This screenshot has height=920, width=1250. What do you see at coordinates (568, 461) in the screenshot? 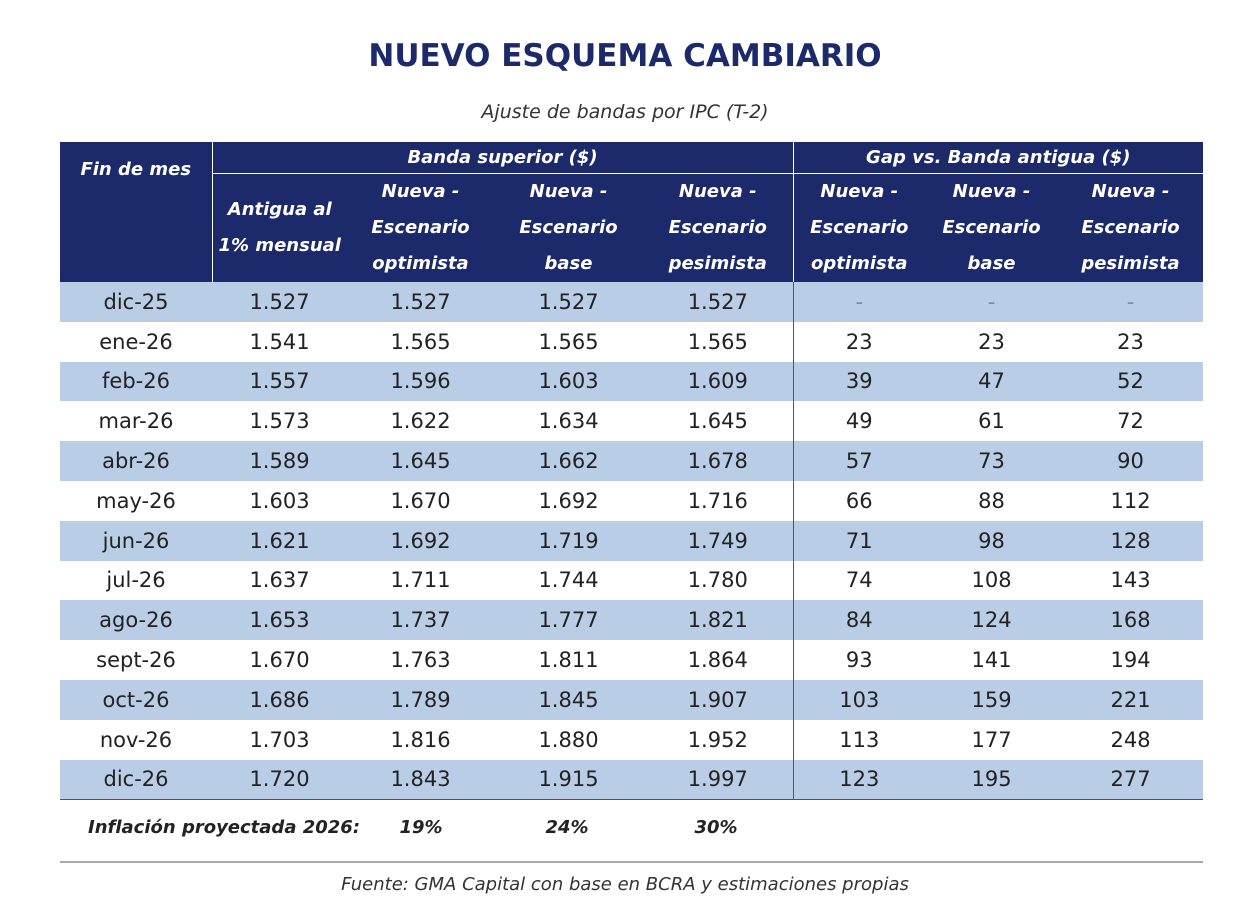
I see `cell: 1.662` at bounding box center [568, 461].